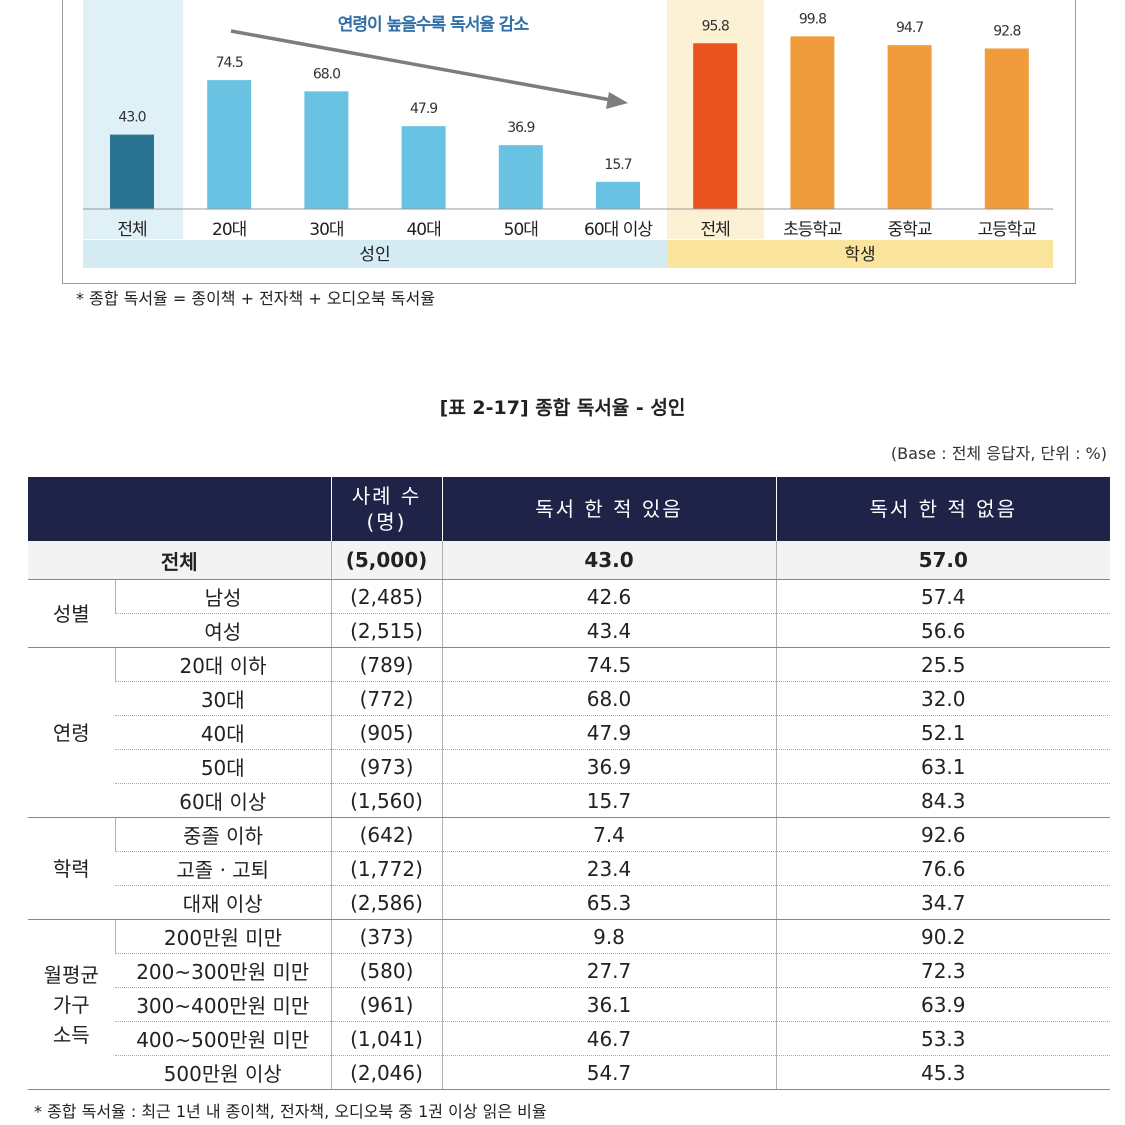 This screenshot has width=1125, height=1125. What do you see at coordinates (942, 630) in the screenshot?
I see `row-no: 56.6` at bounding box center [942, 630].